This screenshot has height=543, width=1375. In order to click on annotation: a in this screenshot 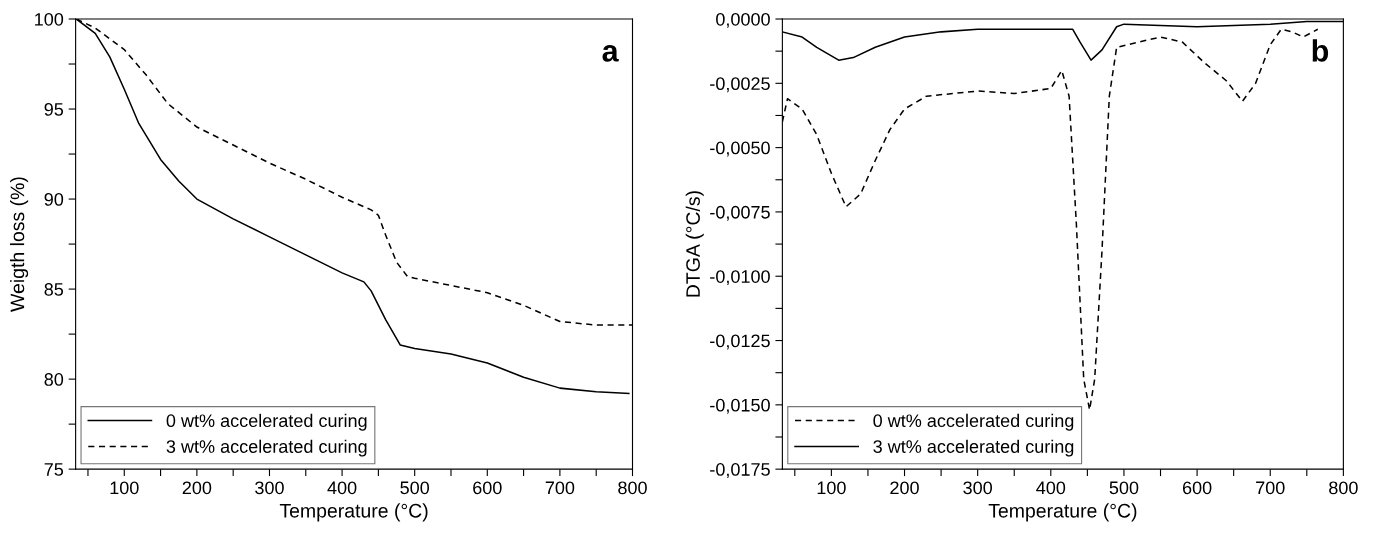, I will do `click(610, 53)`.